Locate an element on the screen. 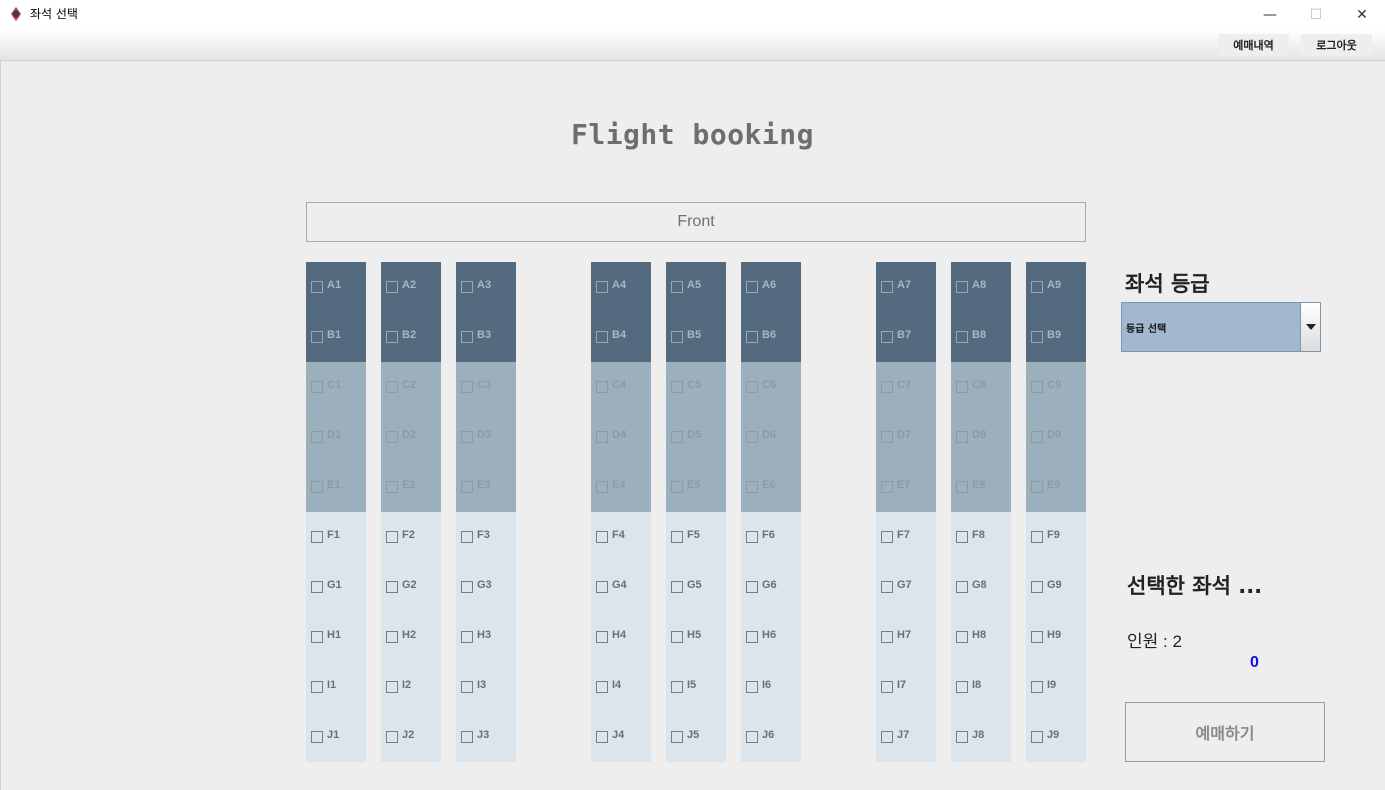 The image size is (1385, 790). seat-H9: H9 is located at coordinates (1056, 637).